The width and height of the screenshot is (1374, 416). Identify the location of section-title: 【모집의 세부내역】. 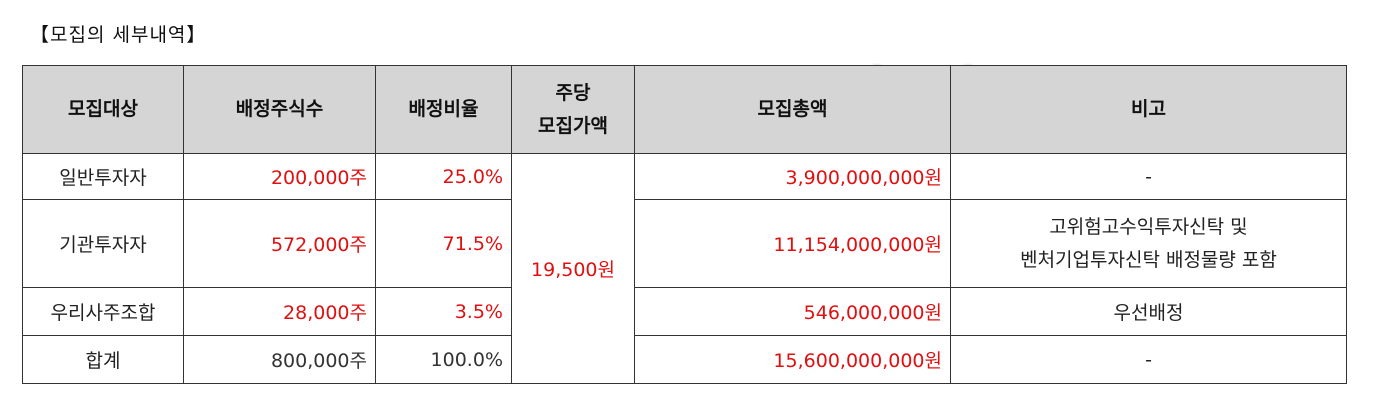
(118, 35).